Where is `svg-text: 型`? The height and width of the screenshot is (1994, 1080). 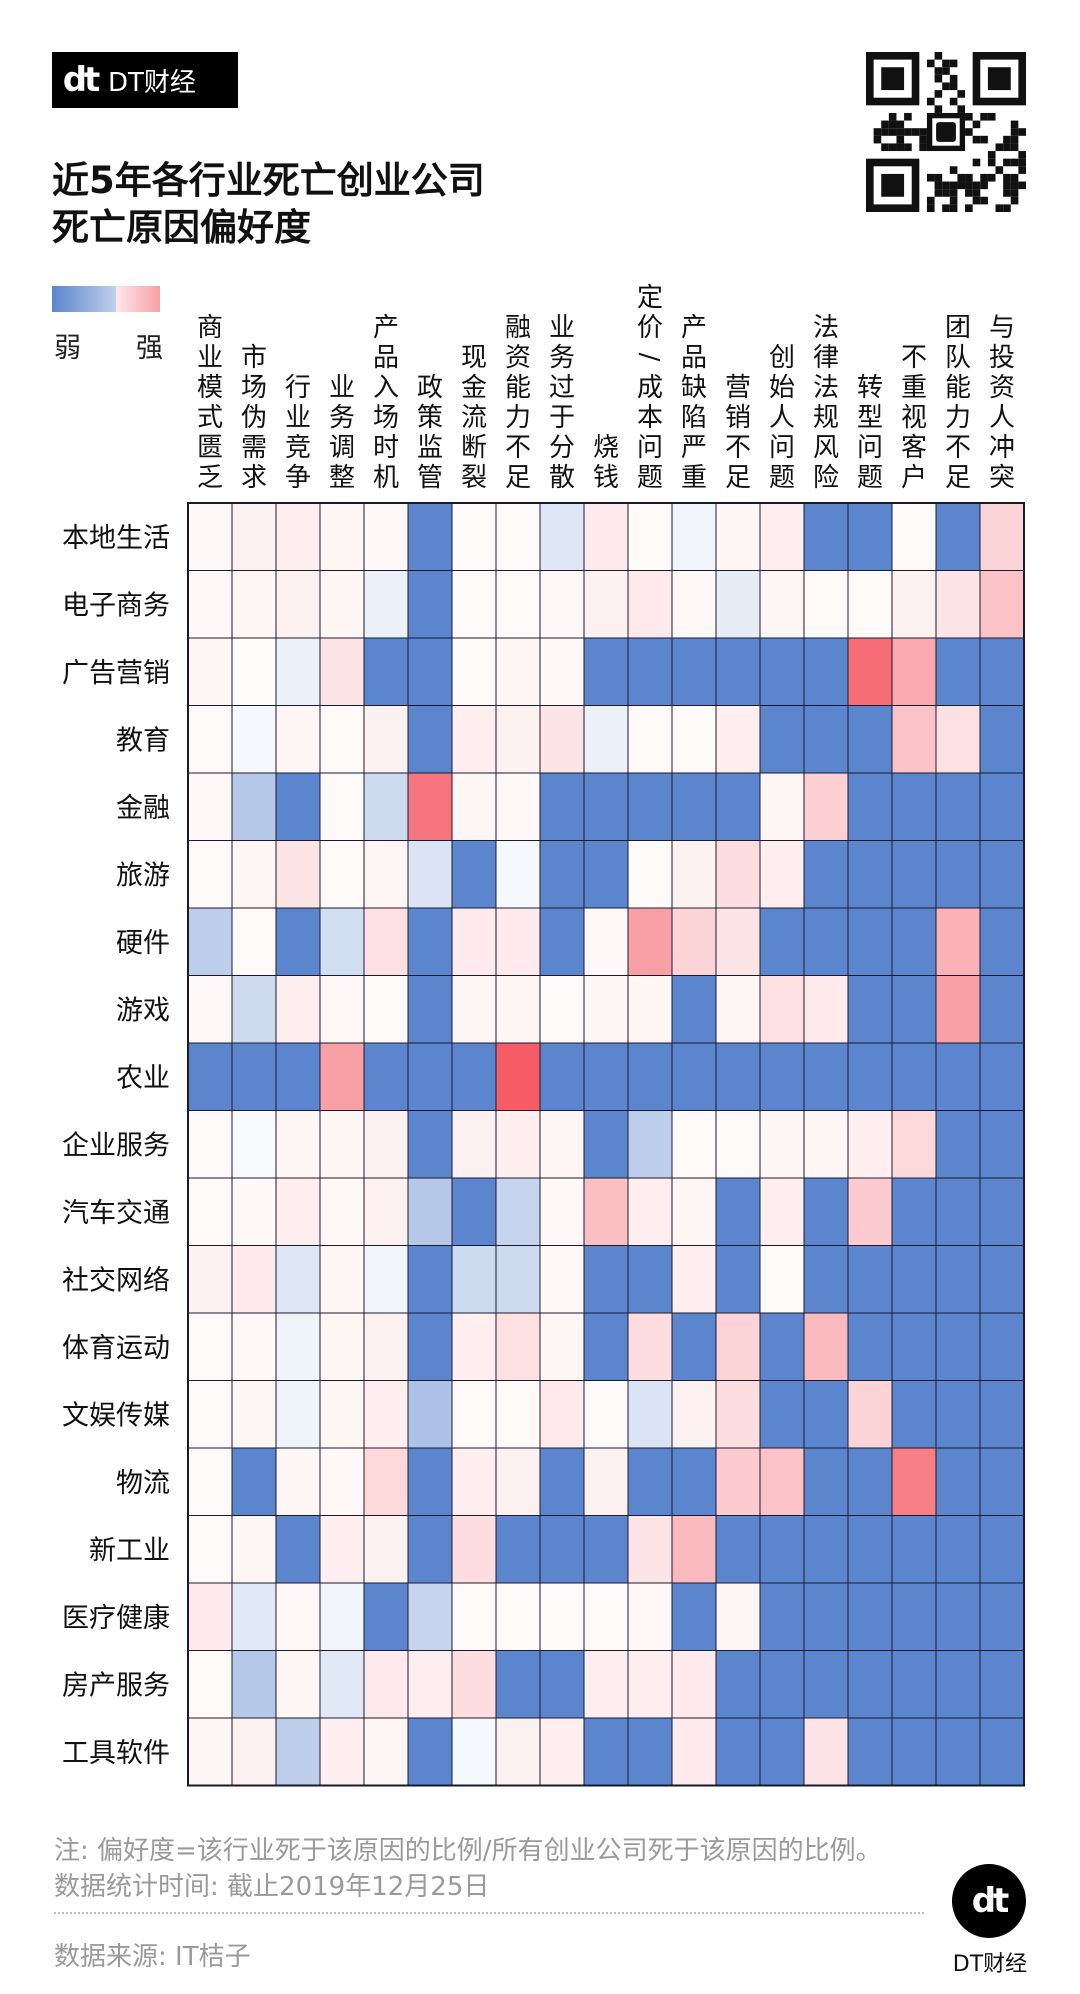 svg-text: 型 is located at coordinates (870, 418).